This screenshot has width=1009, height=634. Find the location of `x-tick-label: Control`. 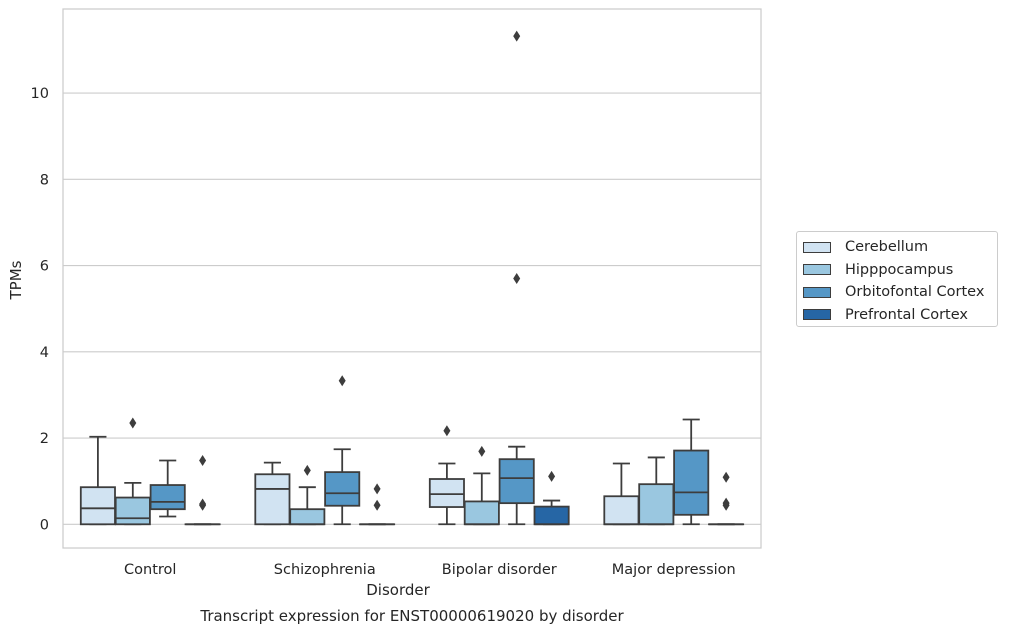

x-tick-label: Control is located at coordinates (150, 570).